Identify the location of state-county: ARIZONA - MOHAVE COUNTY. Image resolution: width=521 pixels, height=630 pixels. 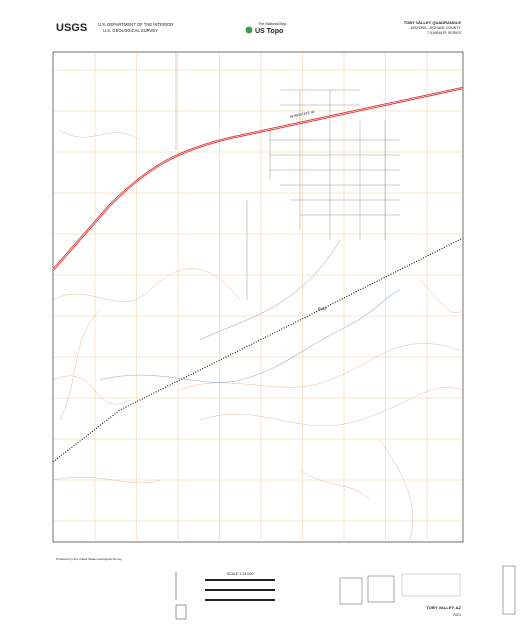
(436, 28).